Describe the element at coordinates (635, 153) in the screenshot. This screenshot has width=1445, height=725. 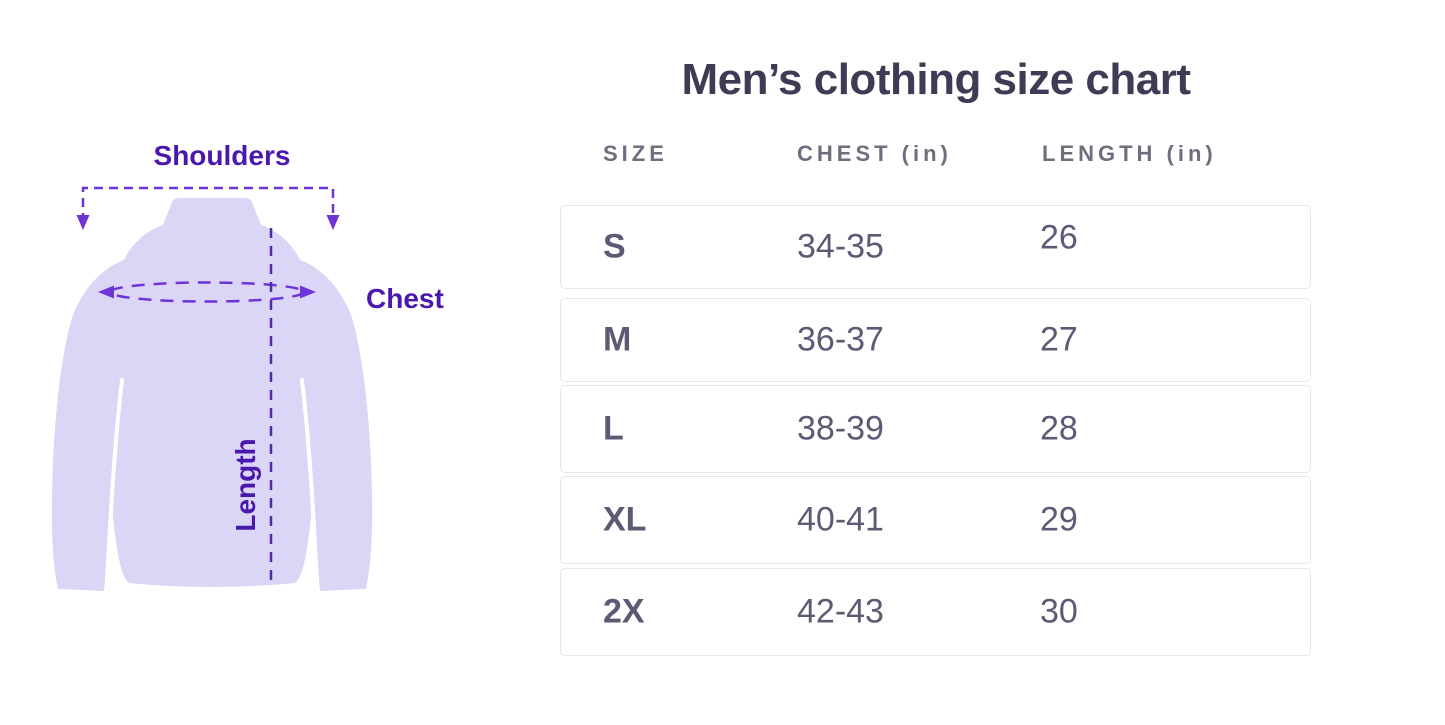
I see `column-header-size: SIZE` at that location.